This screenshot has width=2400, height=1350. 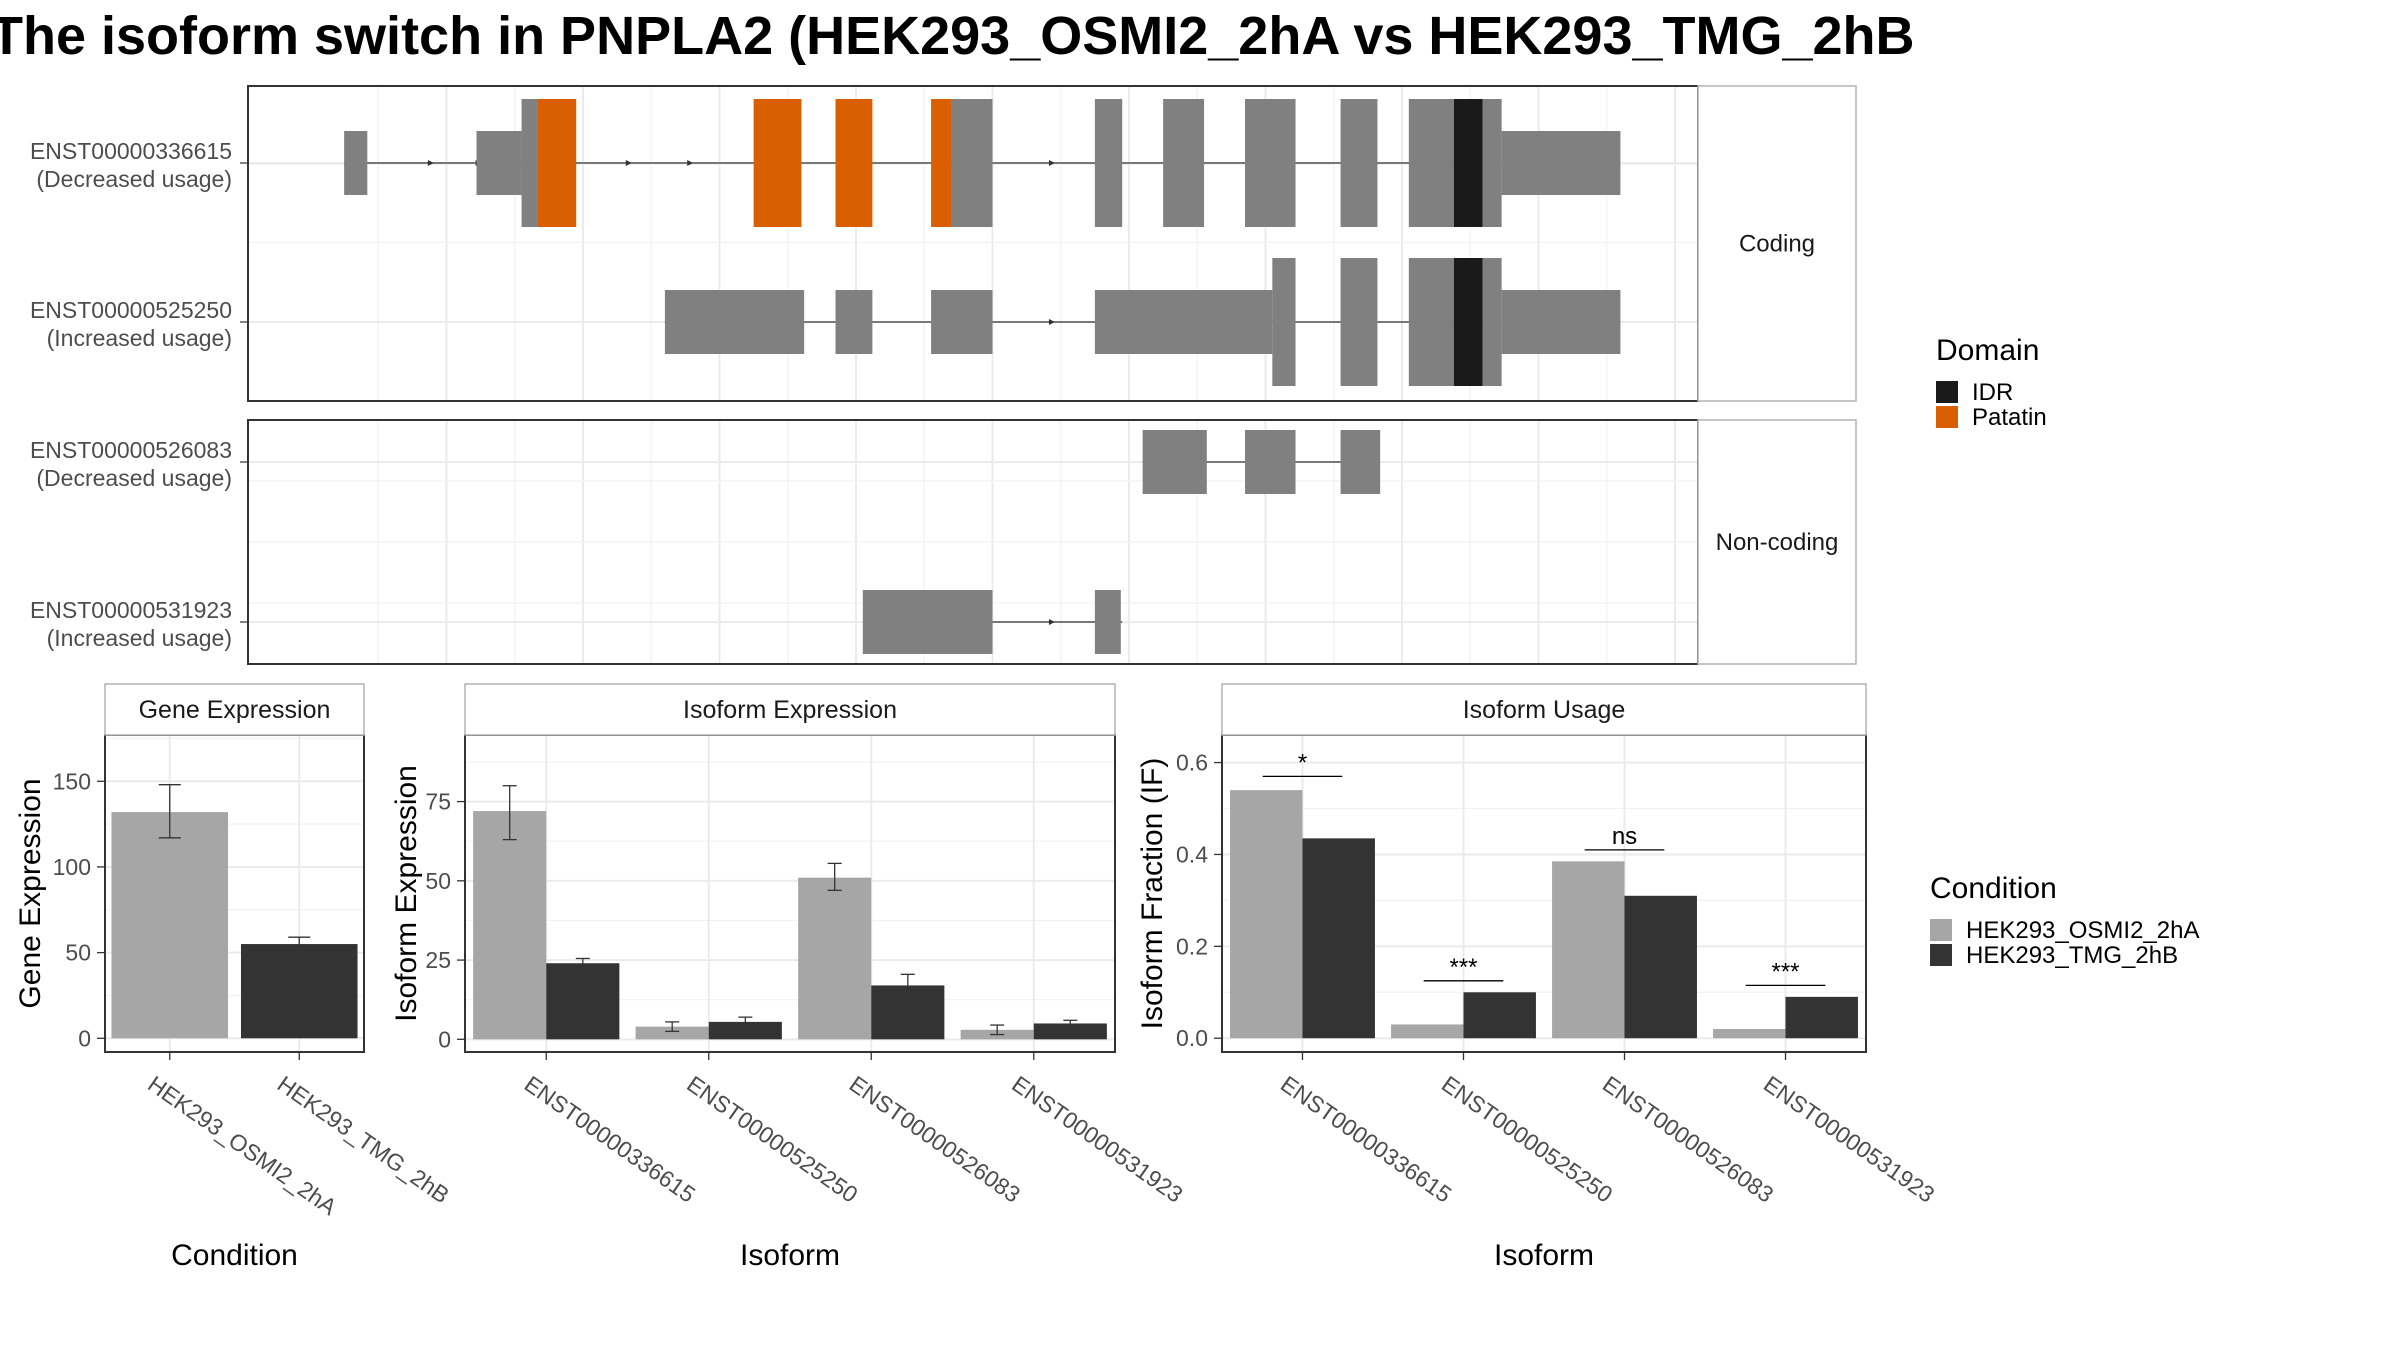 I want to click on facet-strip-label: Coding, so click(x=1777, y=244).